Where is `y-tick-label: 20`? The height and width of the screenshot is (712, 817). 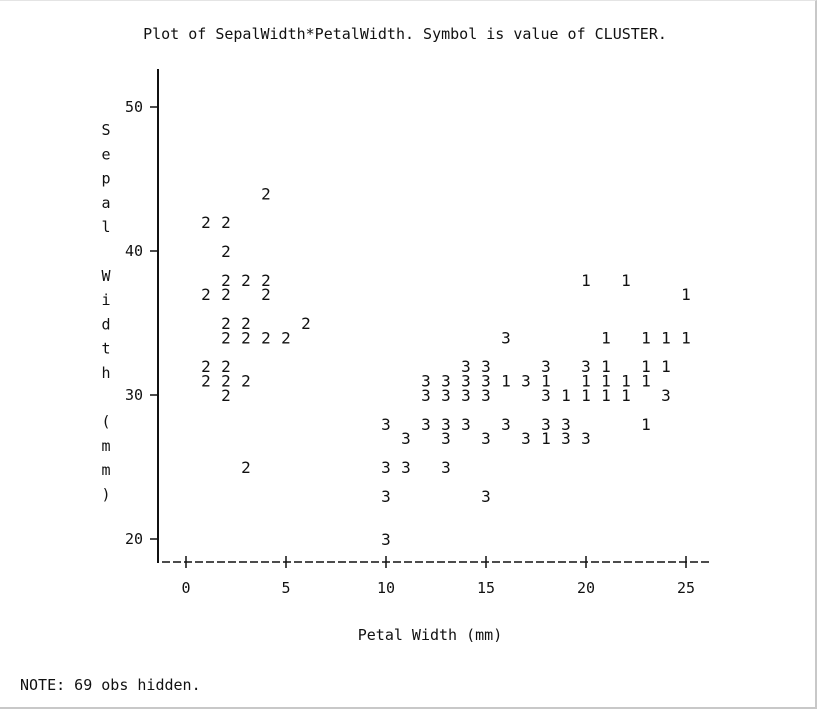
y-tick-label: 20 is located at coordinates (134, 539).